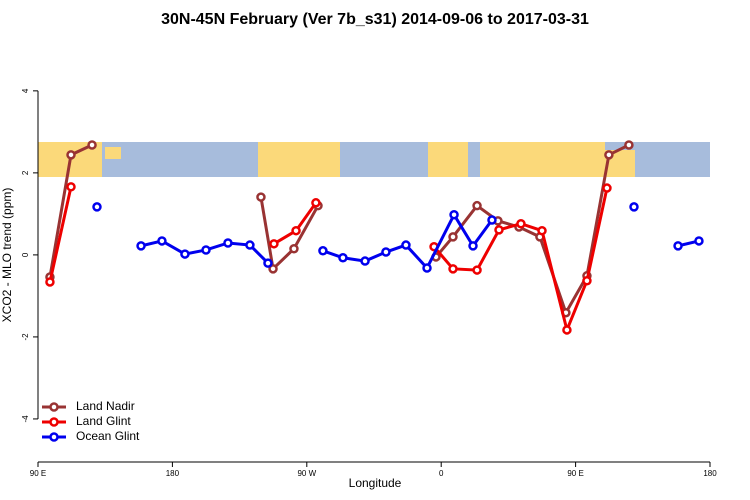 This screenshot has height=500, width=750. What do you see at coordinates (25, 172) in the screenshot?
I see `y-tick-label: 2` at bounding box center [25, 172].